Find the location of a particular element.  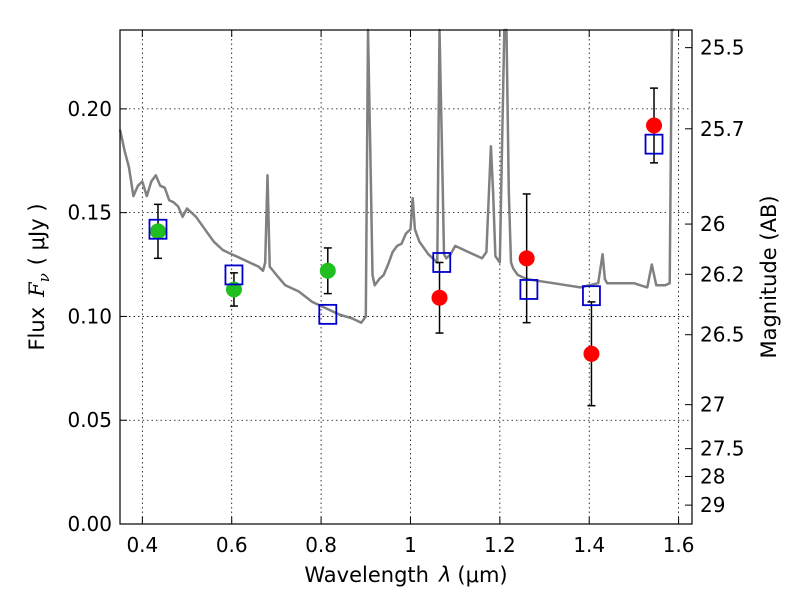

y-axis-label-symbol: F is located at coordinates (37, 289).